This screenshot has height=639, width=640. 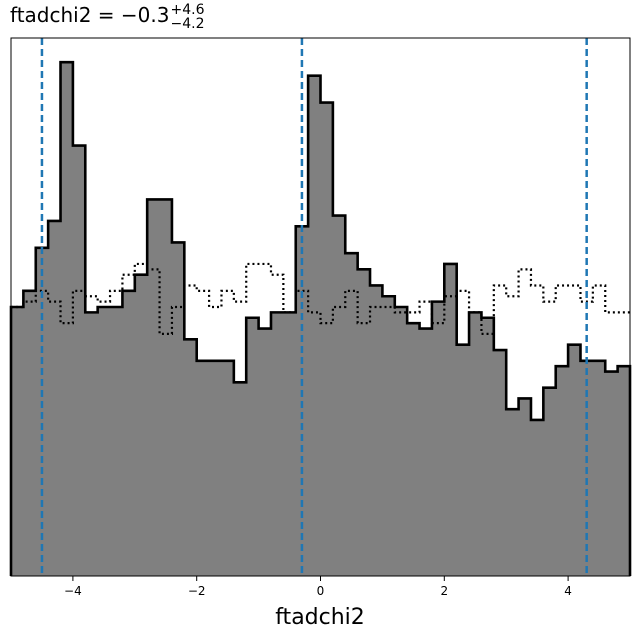 I want to click on title-upper-bound: +4.6, so click(x=187, y=10).